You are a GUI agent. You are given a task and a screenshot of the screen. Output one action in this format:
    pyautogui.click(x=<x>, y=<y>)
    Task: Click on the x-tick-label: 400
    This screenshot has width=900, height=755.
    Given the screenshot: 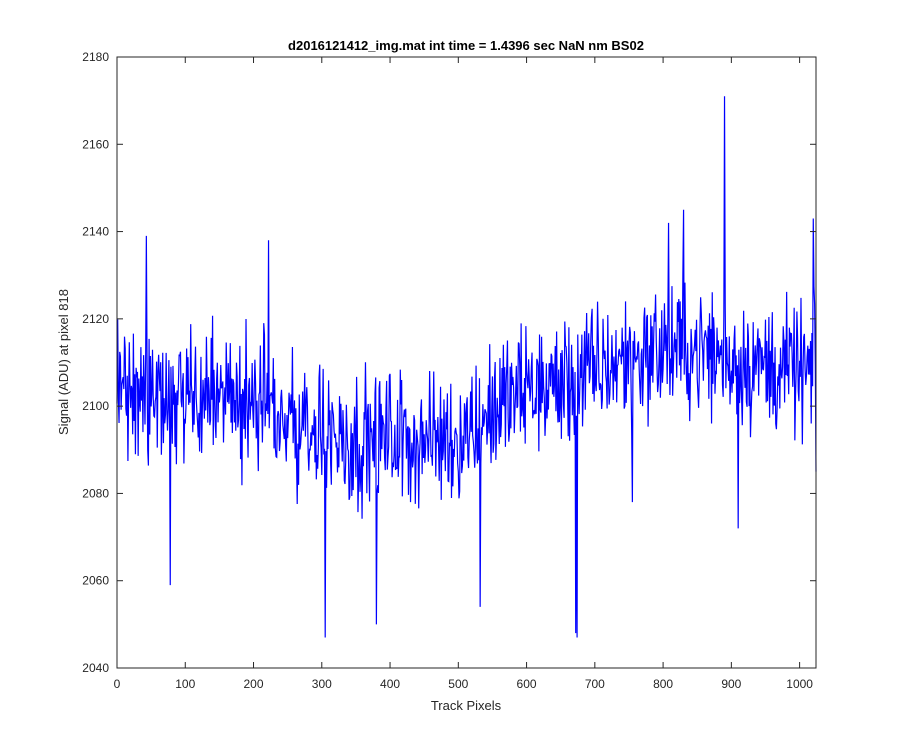 What is the action you would take?
    pyautogui.click(x=390, y=684)
    